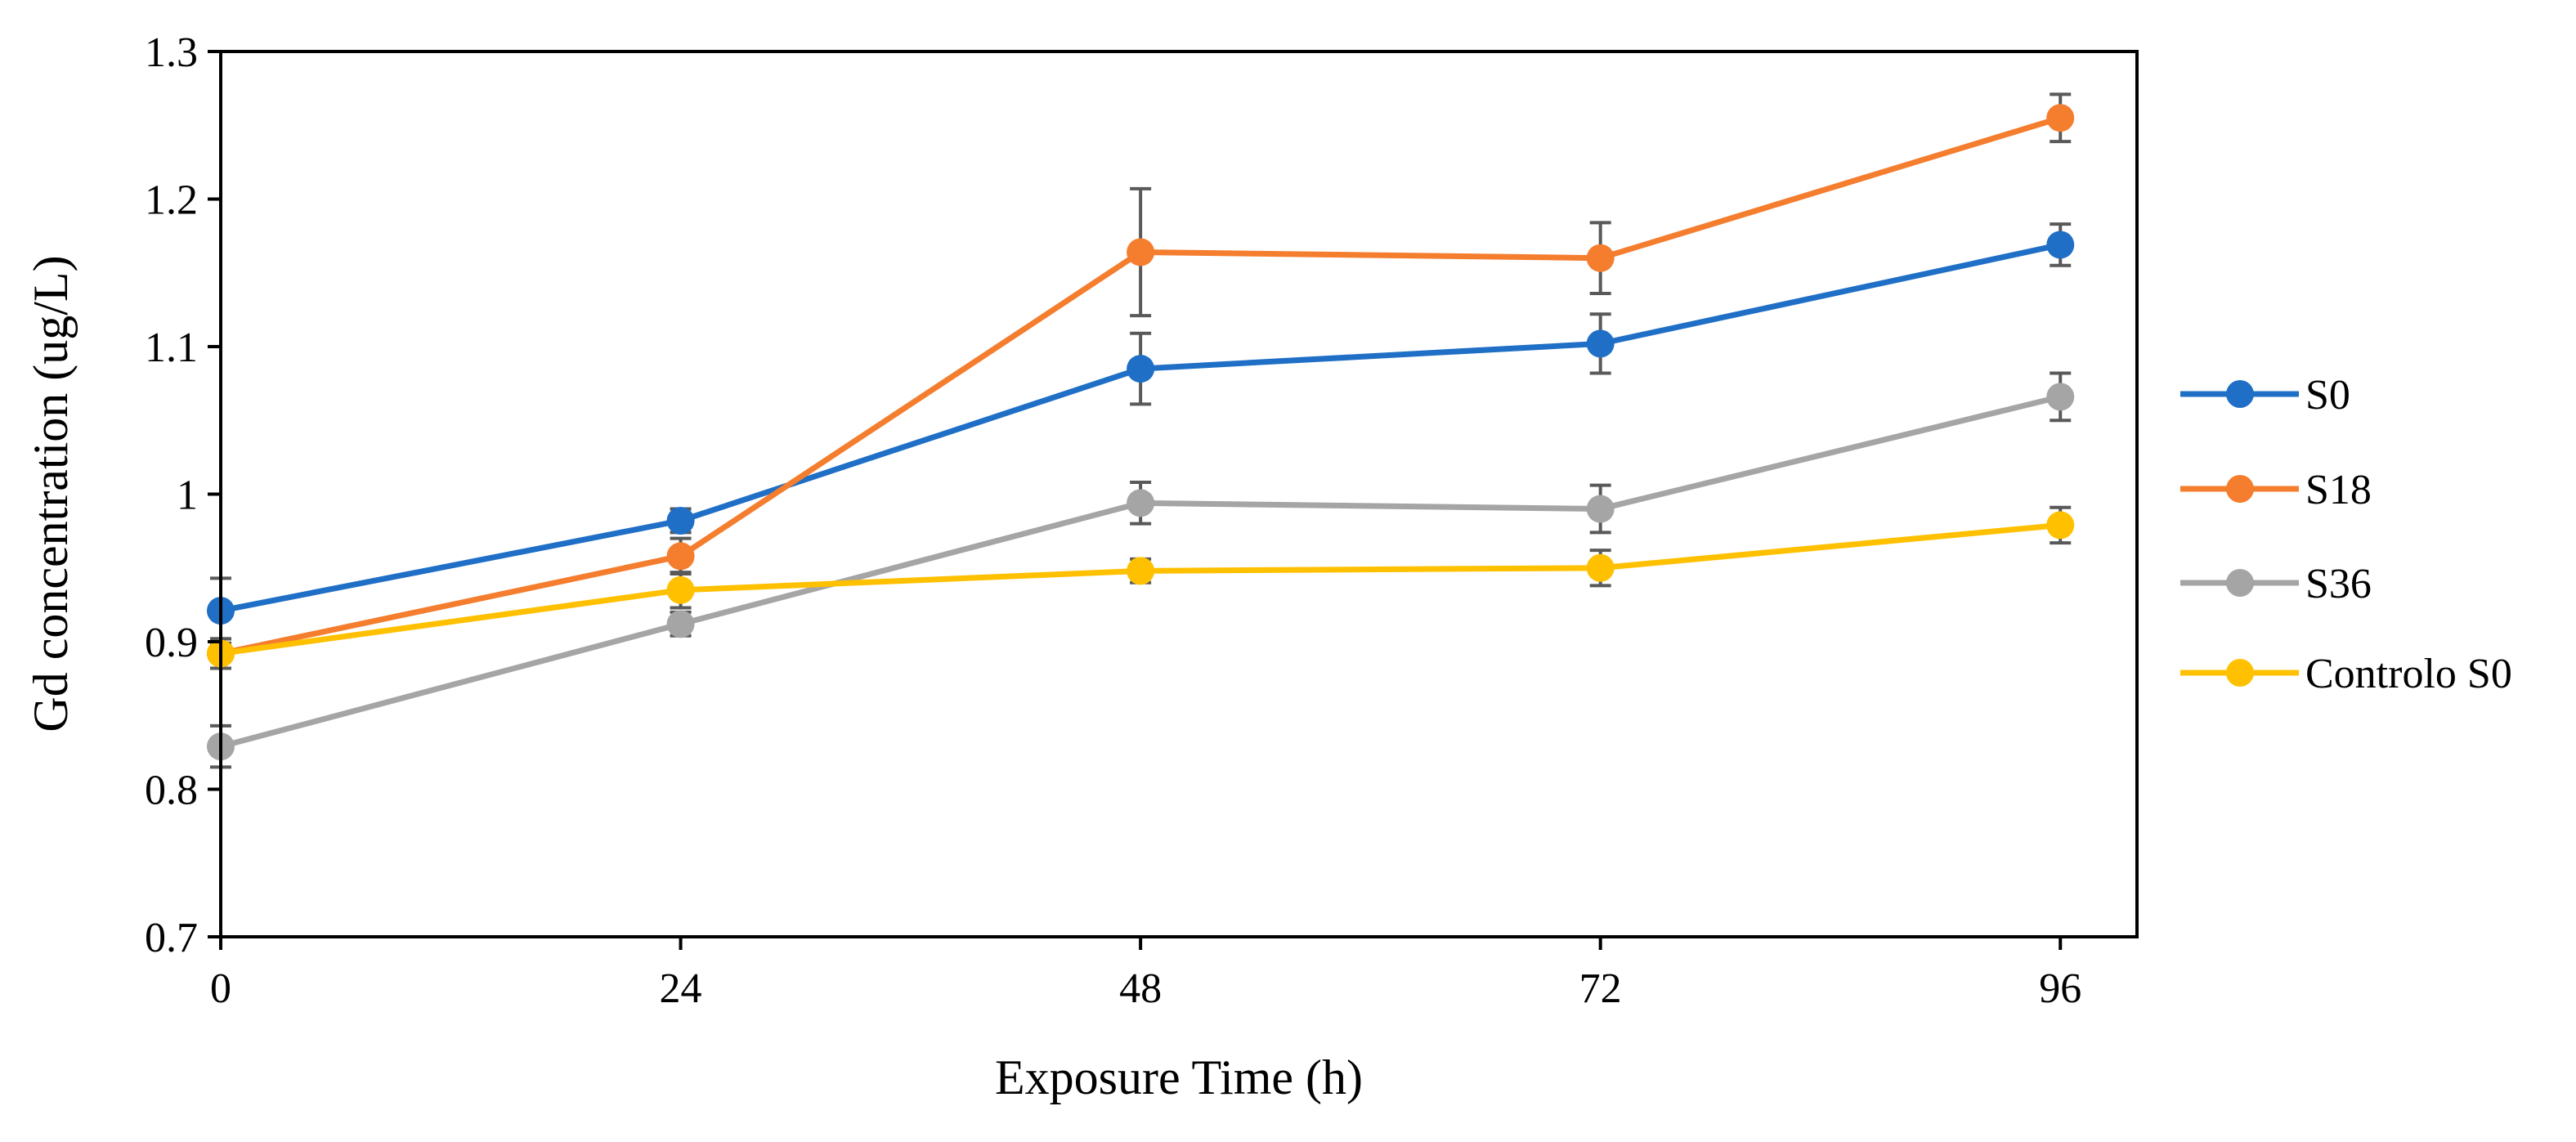 This screenshot has width=2576, height=1142. Describe the element at coordinates (172, 495) in the screenshot. I see `y-axis-tick-labels: 0.7 0.8 0.9 1 1.1 1.2 1.3` at that location.